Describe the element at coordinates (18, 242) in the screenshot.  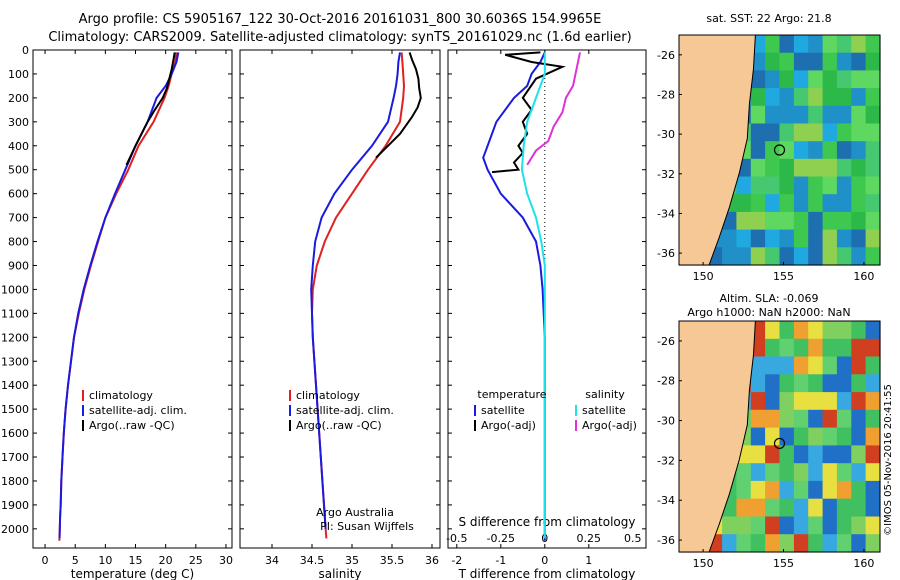
I see `y-tick-label: 800` at that location.